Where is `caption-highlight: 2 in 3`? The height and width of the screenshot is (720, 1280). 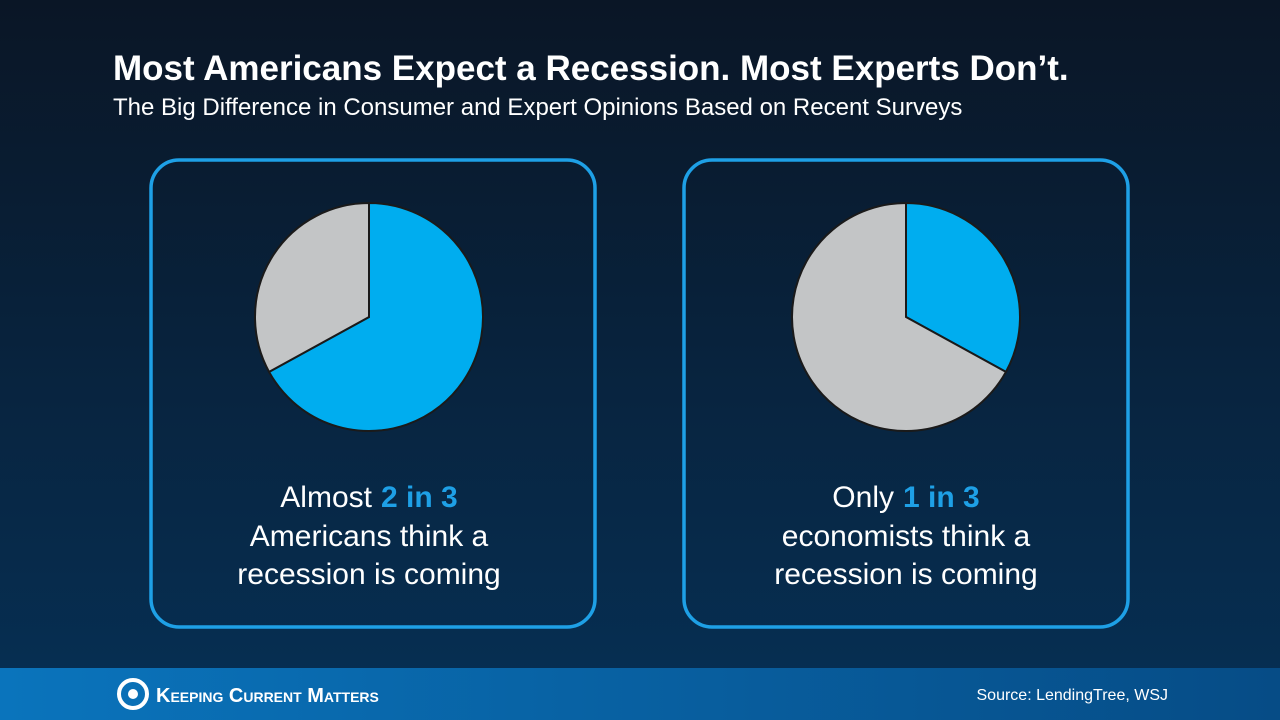 caption-highlight: 2 in 3 is located at coordinates (419, 497).